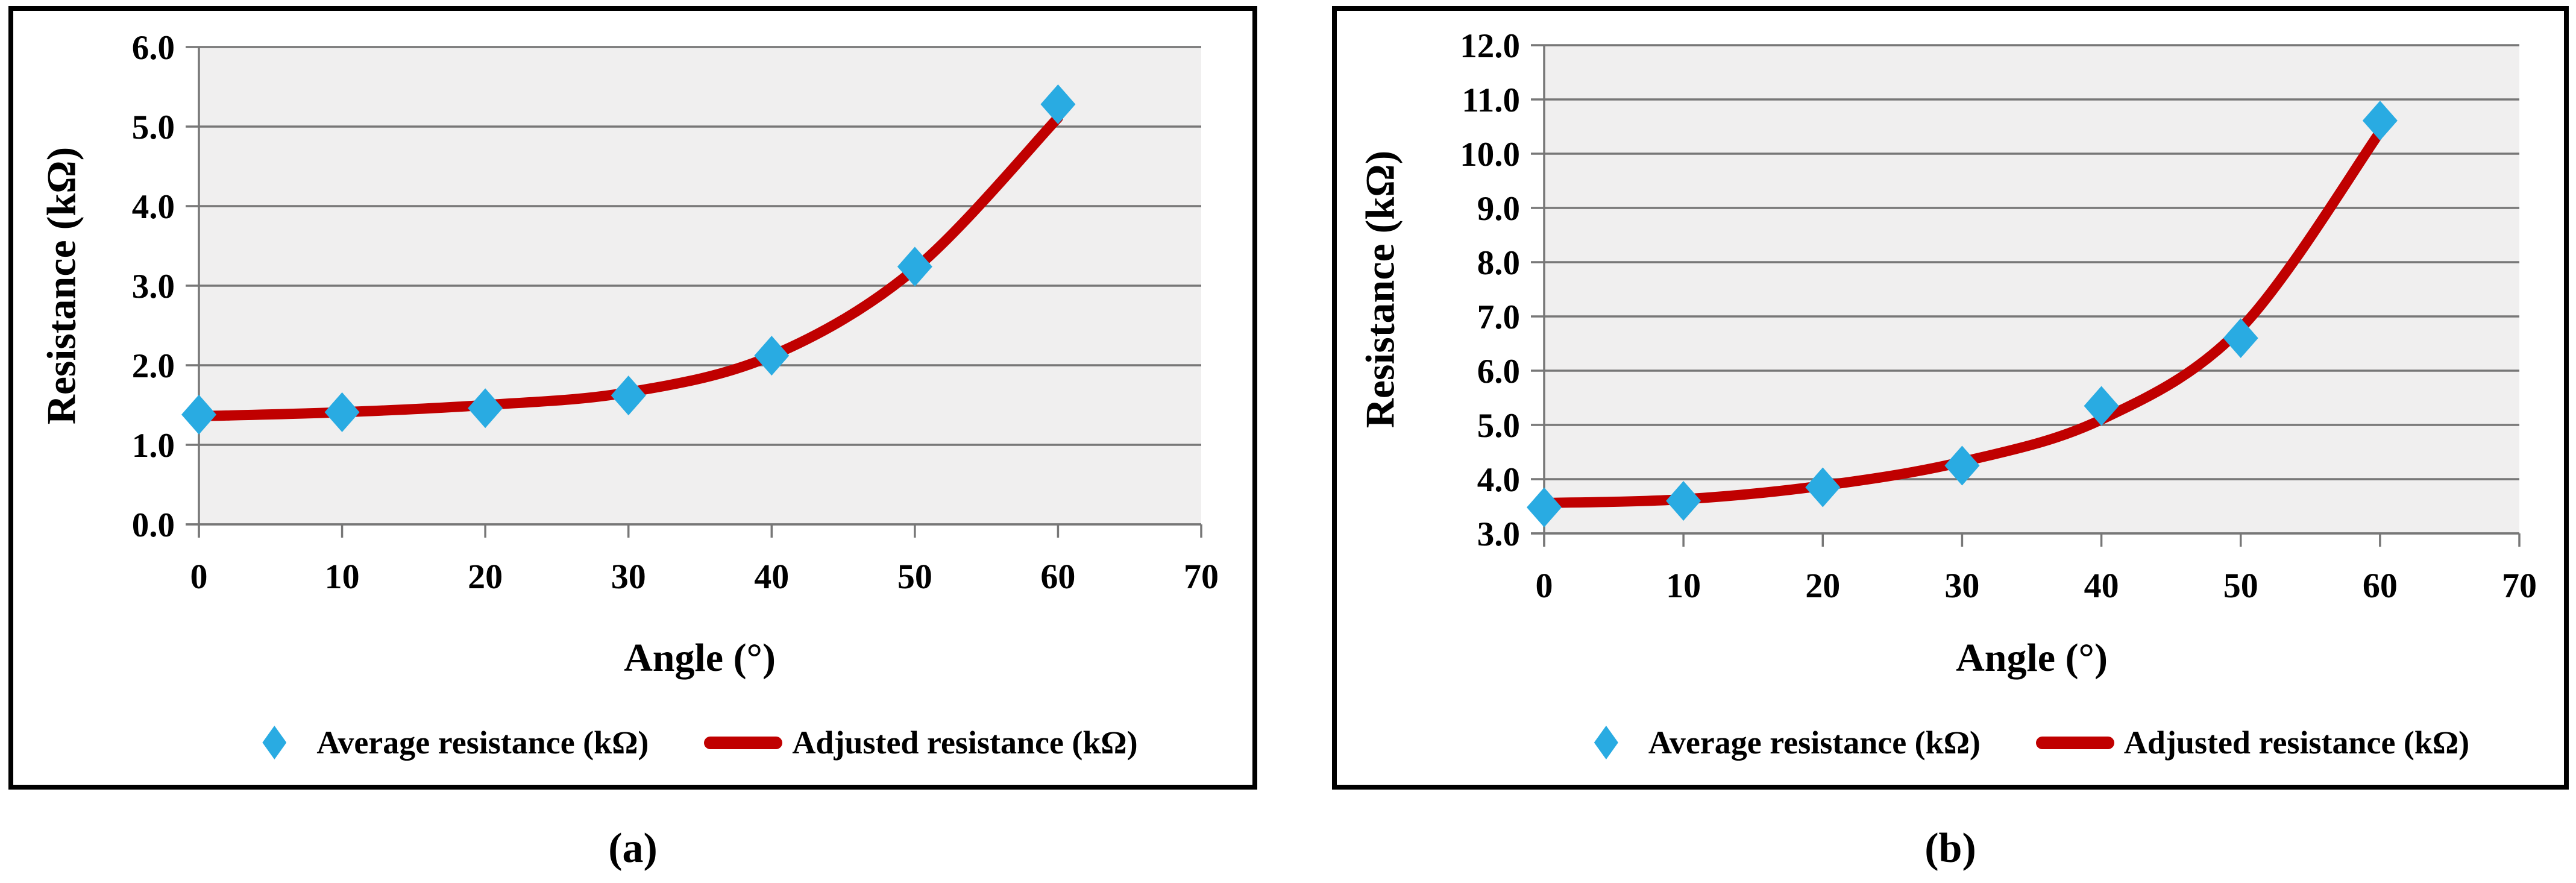 The width and height of the screenshot is (2576, 883). I want to click on y-axis-title-a: Resistance (kΩ), so click(61, 285).